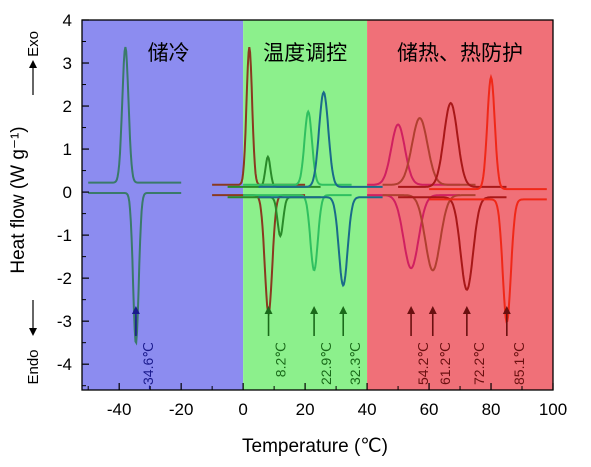  Describe the element at coordinates (429, 409) in the screenshot. I see `x-tick-label-6: 60` at that location.